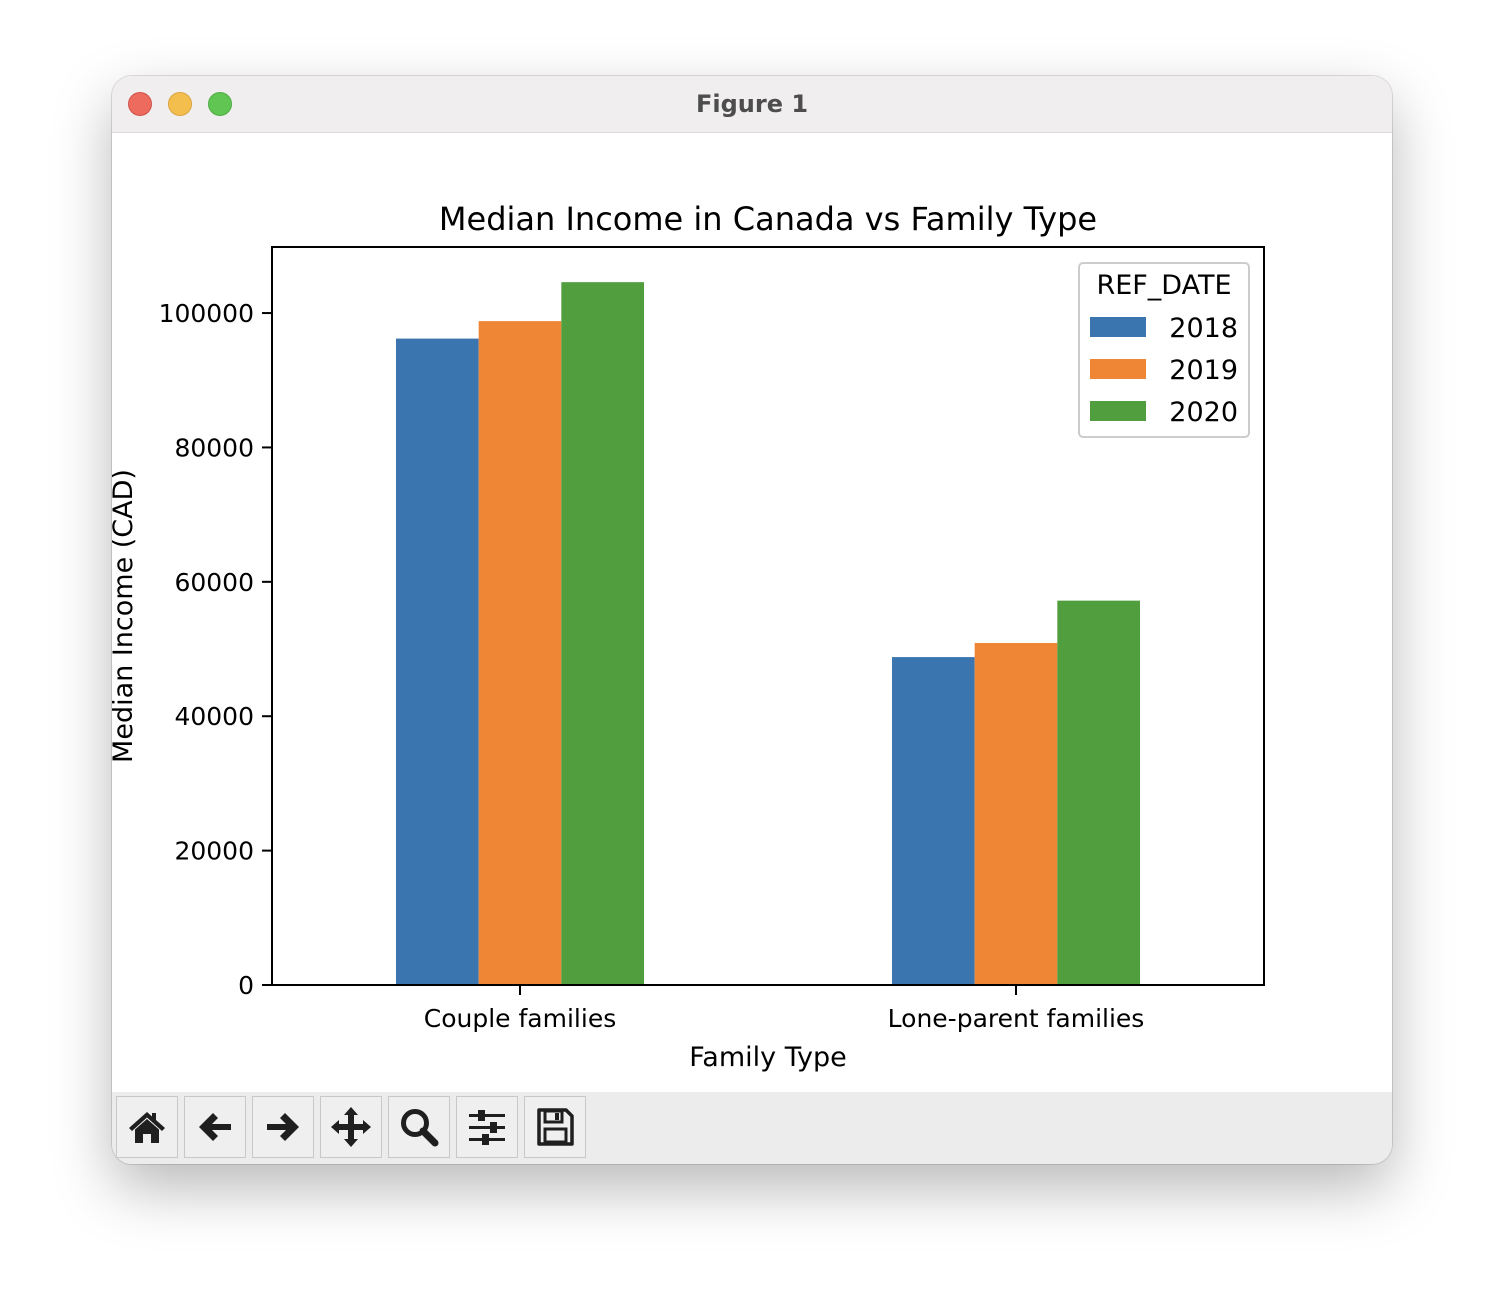 This screenshot has width=1504, height=1312. I want to click on zoom-button, so click(419, 1127).